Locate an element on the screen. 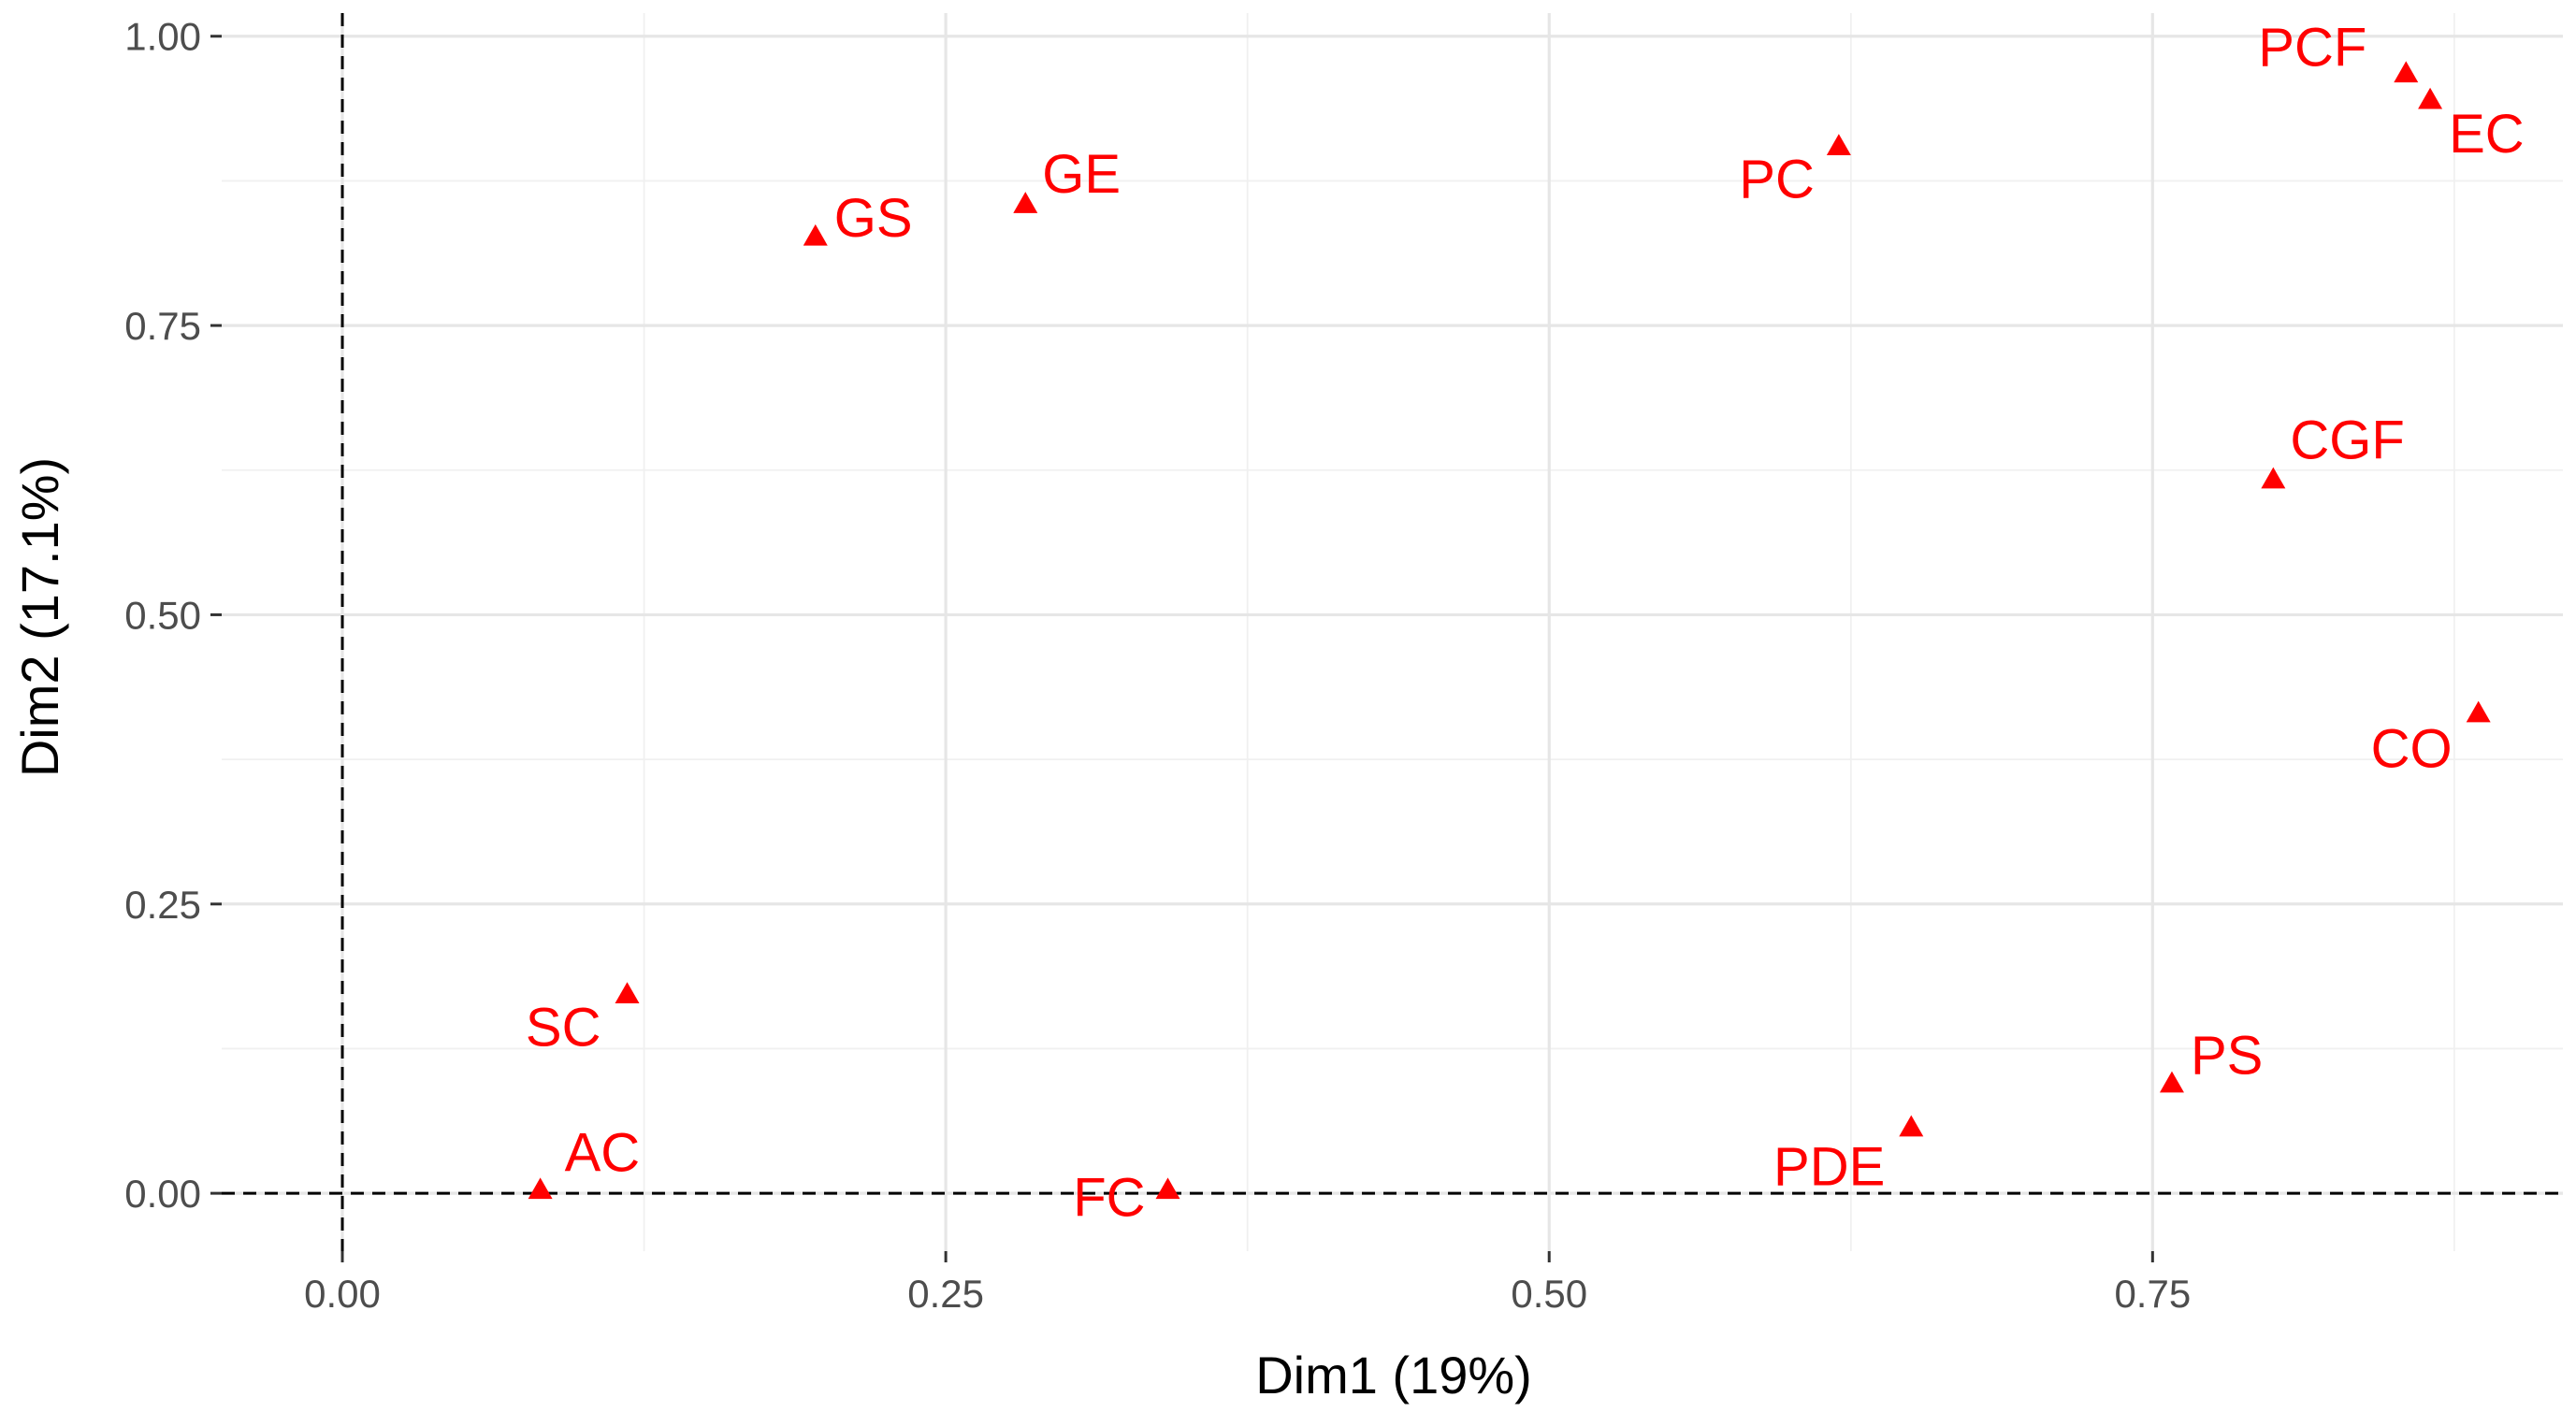 Image resolution: width=2576 pixels, height=1426 pixels. data-point: CGF is located at coordinates (2333, 450).